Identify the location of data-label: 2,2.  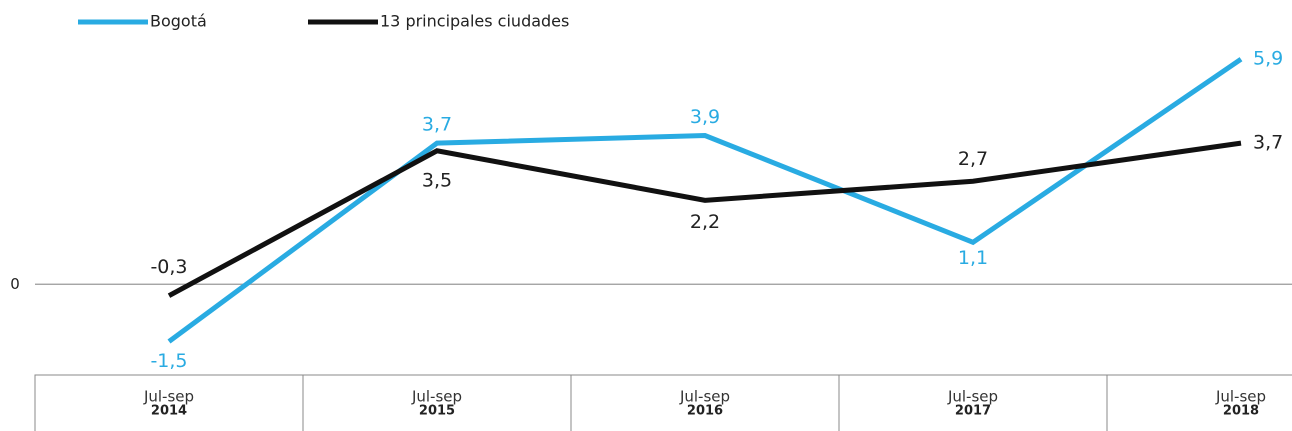
(705, 222).